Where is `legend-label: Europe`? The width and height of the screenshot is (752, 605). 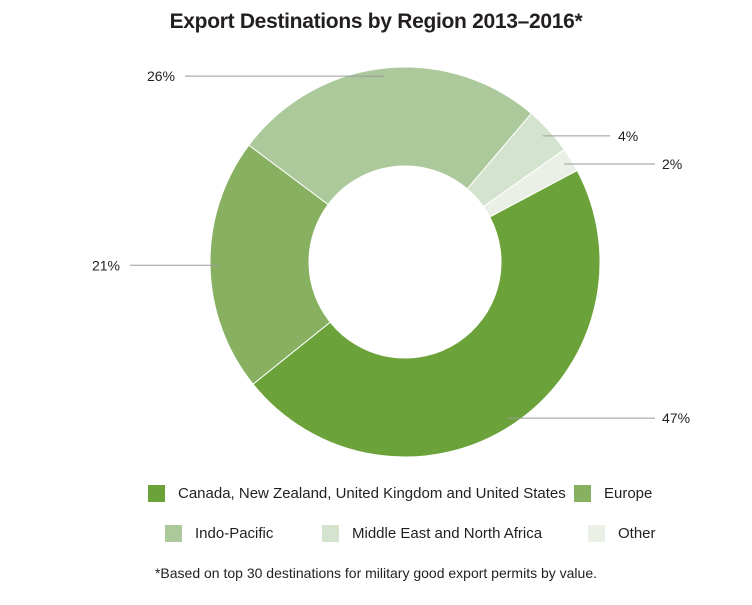
legend-label: Europe is located at coordinates (628, 493).